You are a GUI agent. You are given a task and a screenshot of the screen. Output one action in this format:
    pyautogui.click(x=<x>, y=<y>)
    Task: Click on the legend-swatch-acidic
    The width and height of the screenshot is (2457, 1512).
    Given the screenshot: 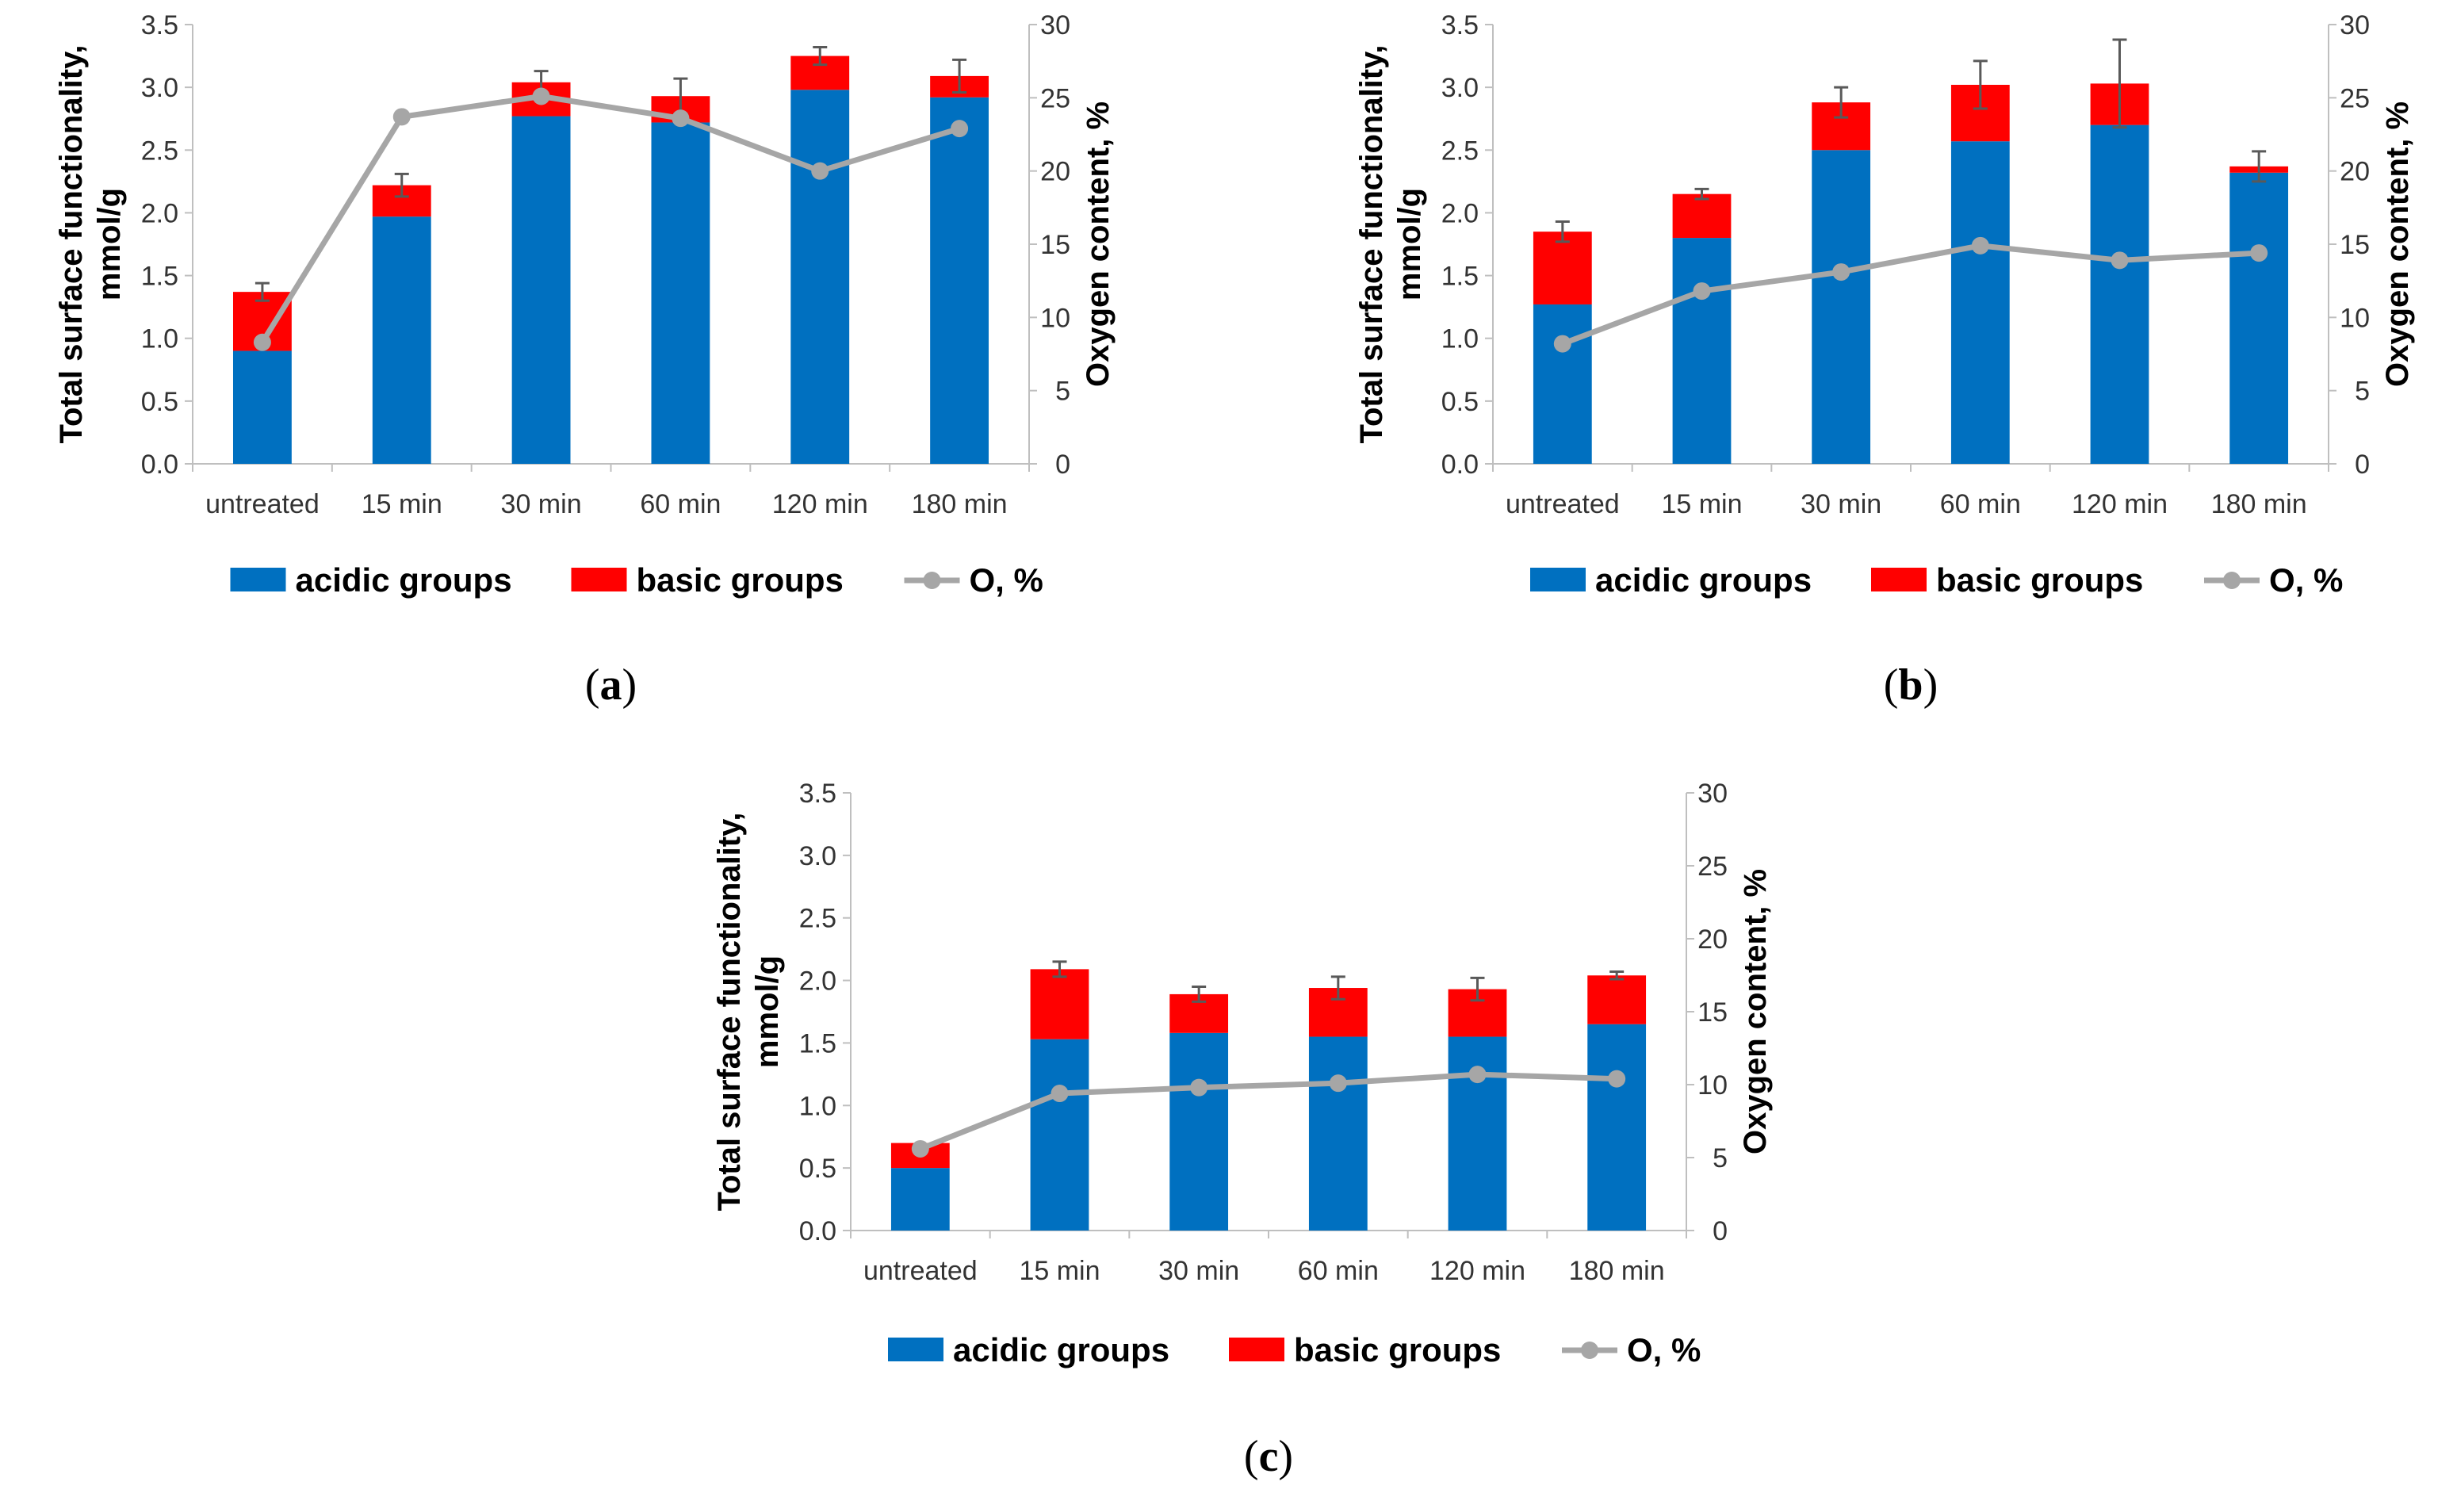 What is the action you would take?
    pyautogui.click(x=1558, y=579)
    